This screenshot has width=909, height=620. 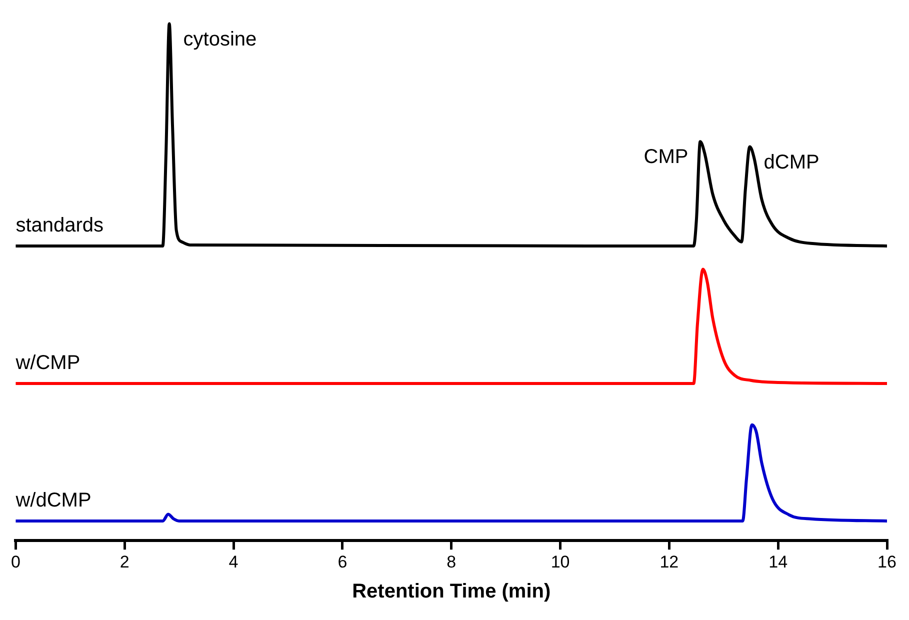 I want to click on x-tick-label: 16, so click(x=887, y=562).